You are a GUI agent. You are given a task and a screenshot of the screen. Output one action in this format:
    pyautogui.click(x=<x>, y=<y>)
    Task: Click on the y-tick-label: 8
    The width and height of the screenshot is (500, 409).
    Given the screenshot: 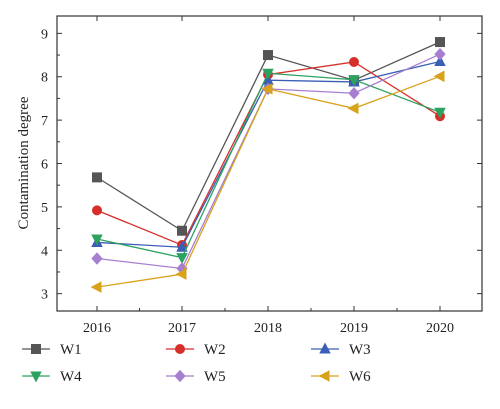 What is the action you would take?
    pyautogui.click(x=44, y=78)
    